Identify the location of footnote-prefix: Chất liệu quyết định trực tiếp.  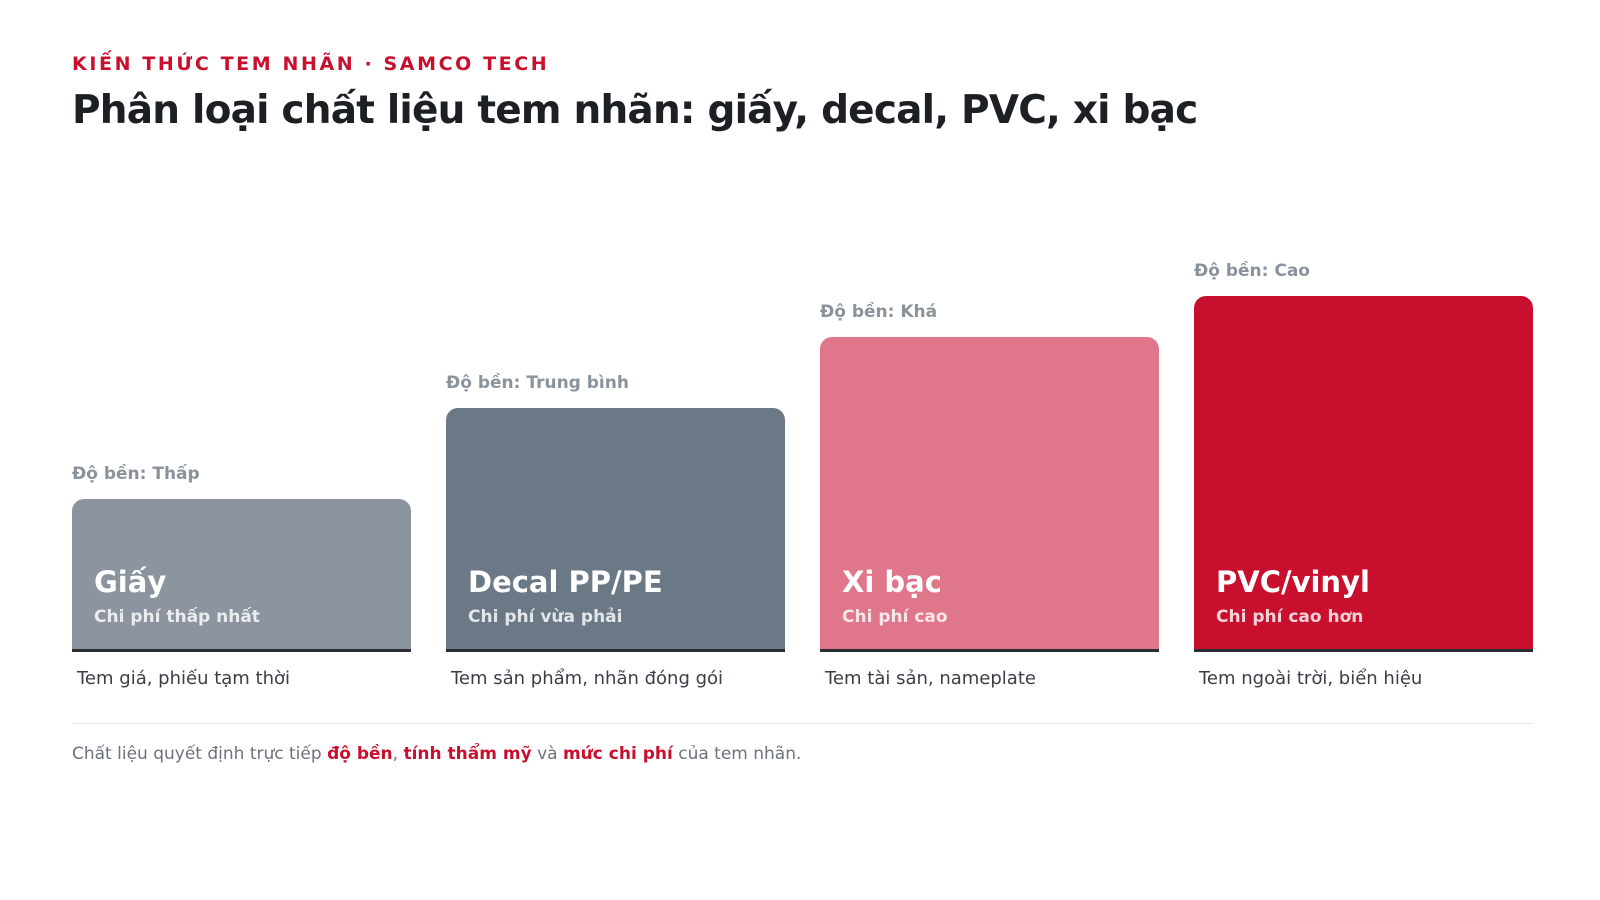
(200, 754).